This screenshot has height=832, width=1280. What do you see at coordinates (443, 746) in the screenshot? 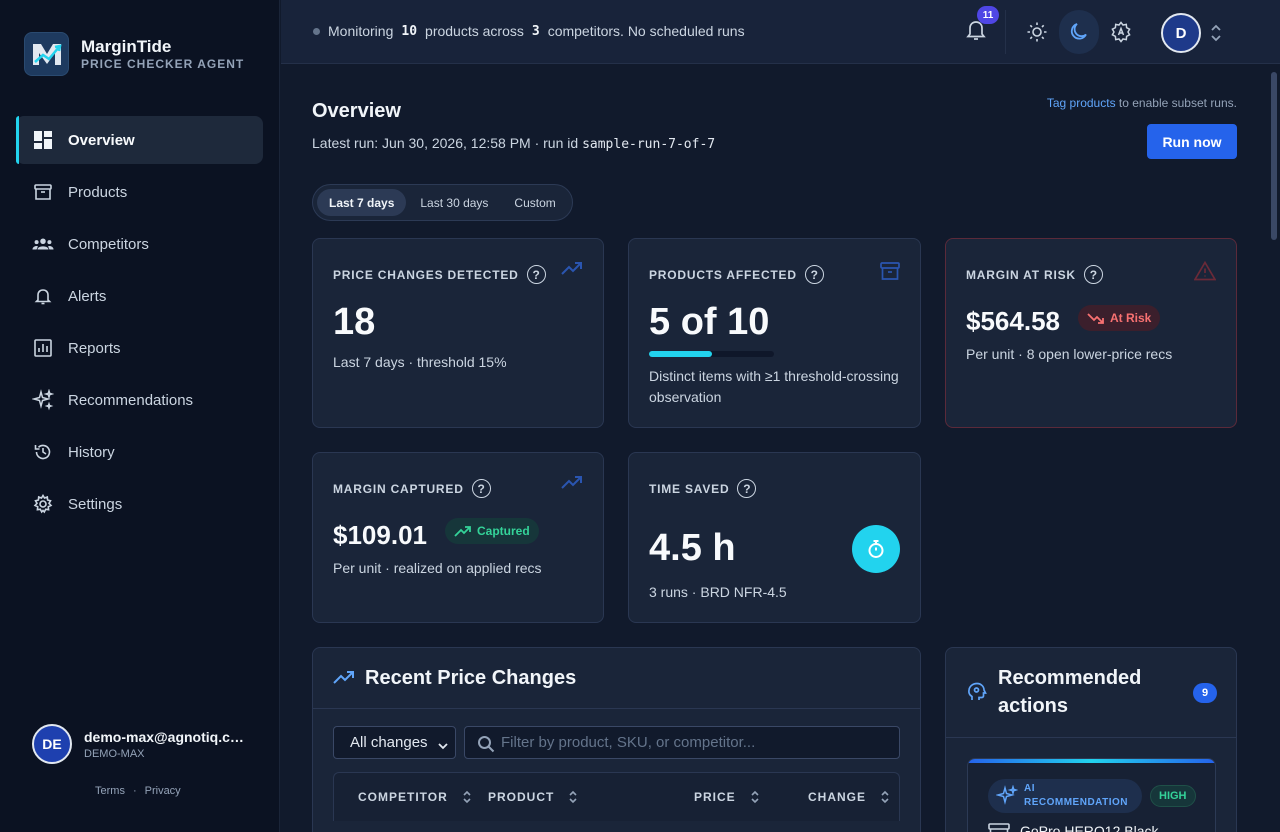
I see `chevron-down-icon` at bounding box center [443, 746].